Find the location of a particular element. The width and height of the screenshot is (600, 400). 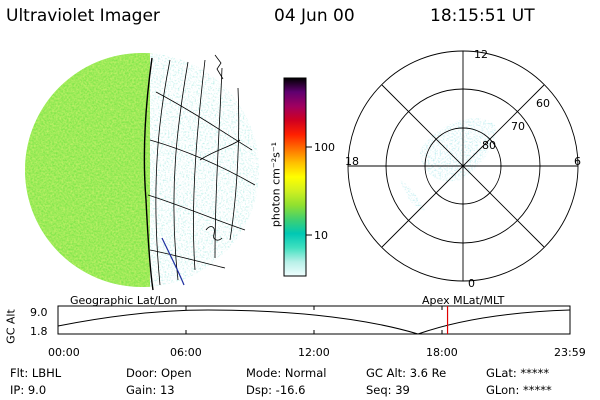

gc-alt-axis-label: GC Alt is located at coordinates (11, 326).